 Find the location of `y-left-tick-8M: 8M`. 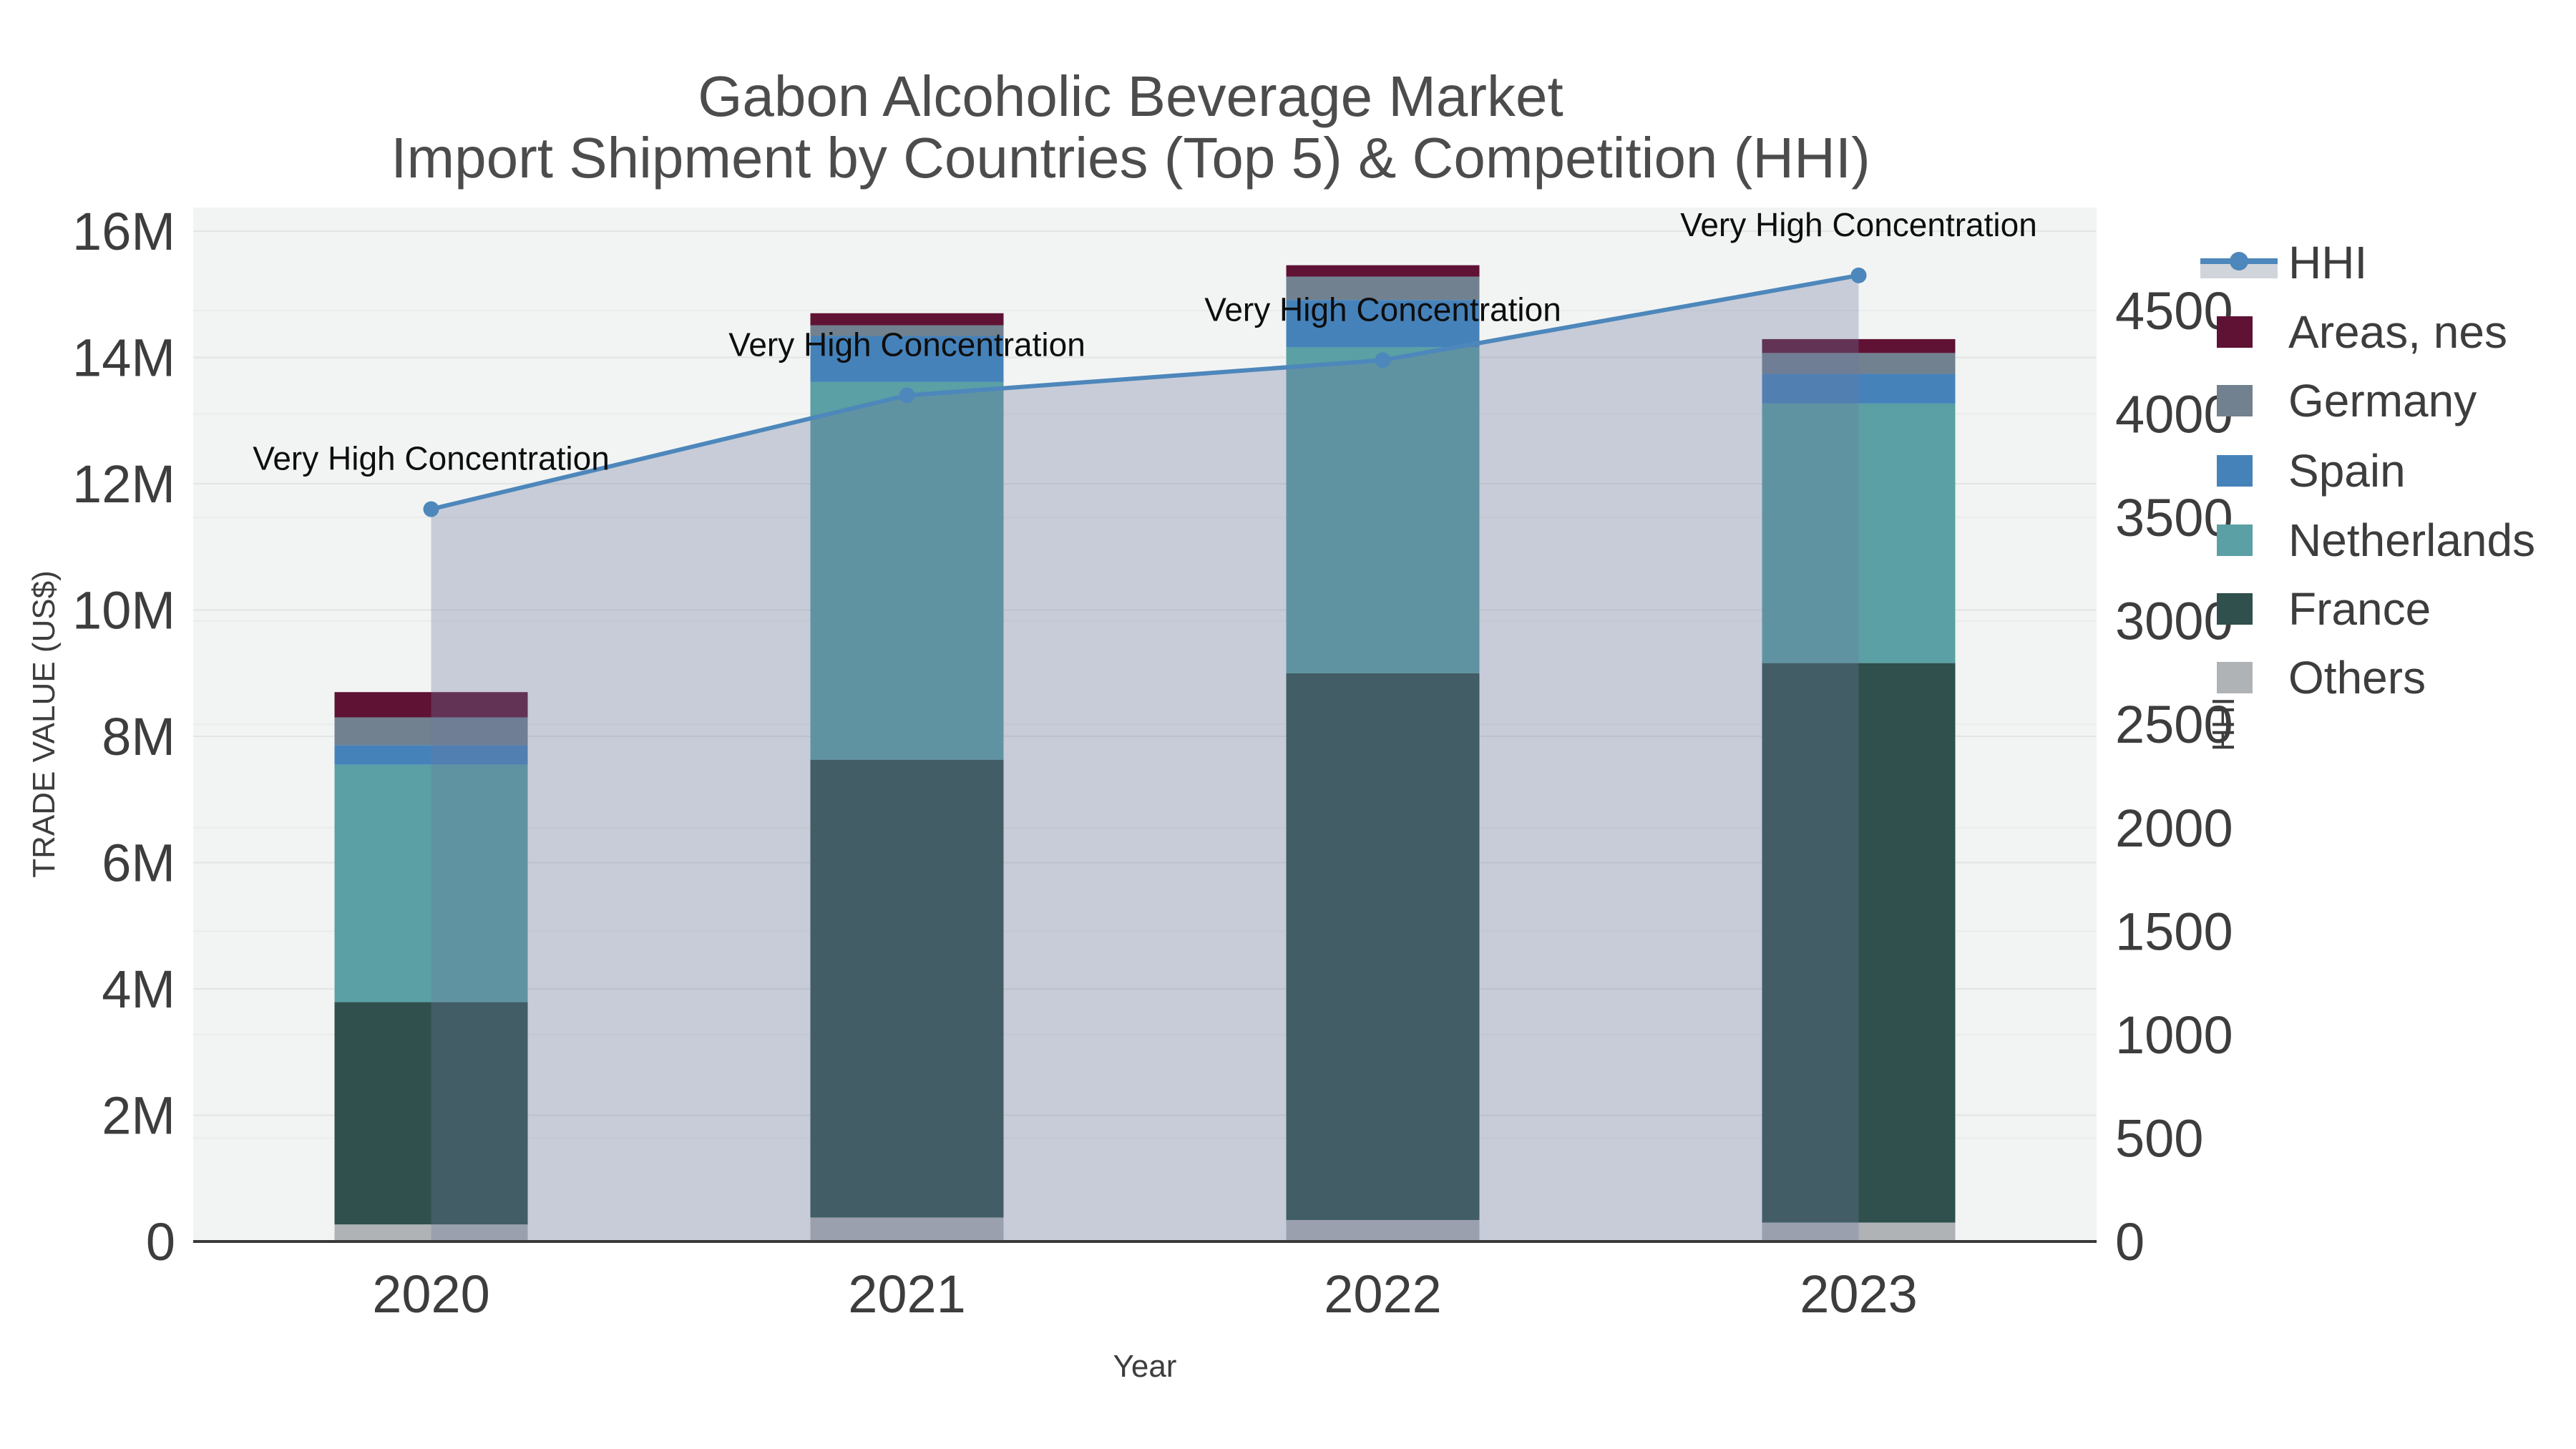

y-left-tick-8M: 8M is located at coordinates (138, 736).